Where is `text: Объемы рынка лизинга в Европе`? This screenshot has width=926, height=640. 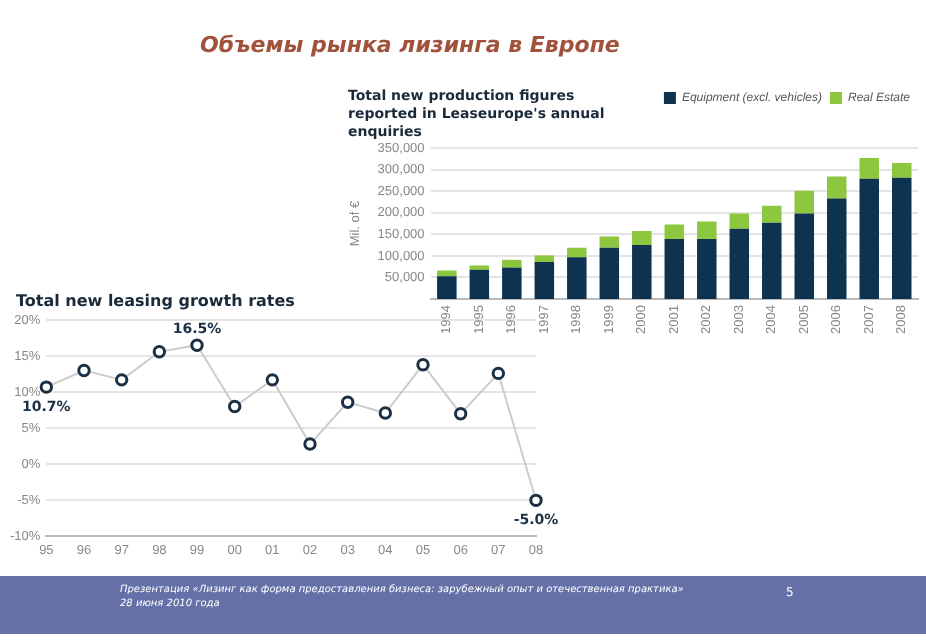
text: Объемы рынка лизинга в Европе is located at coordinates (410, 45).